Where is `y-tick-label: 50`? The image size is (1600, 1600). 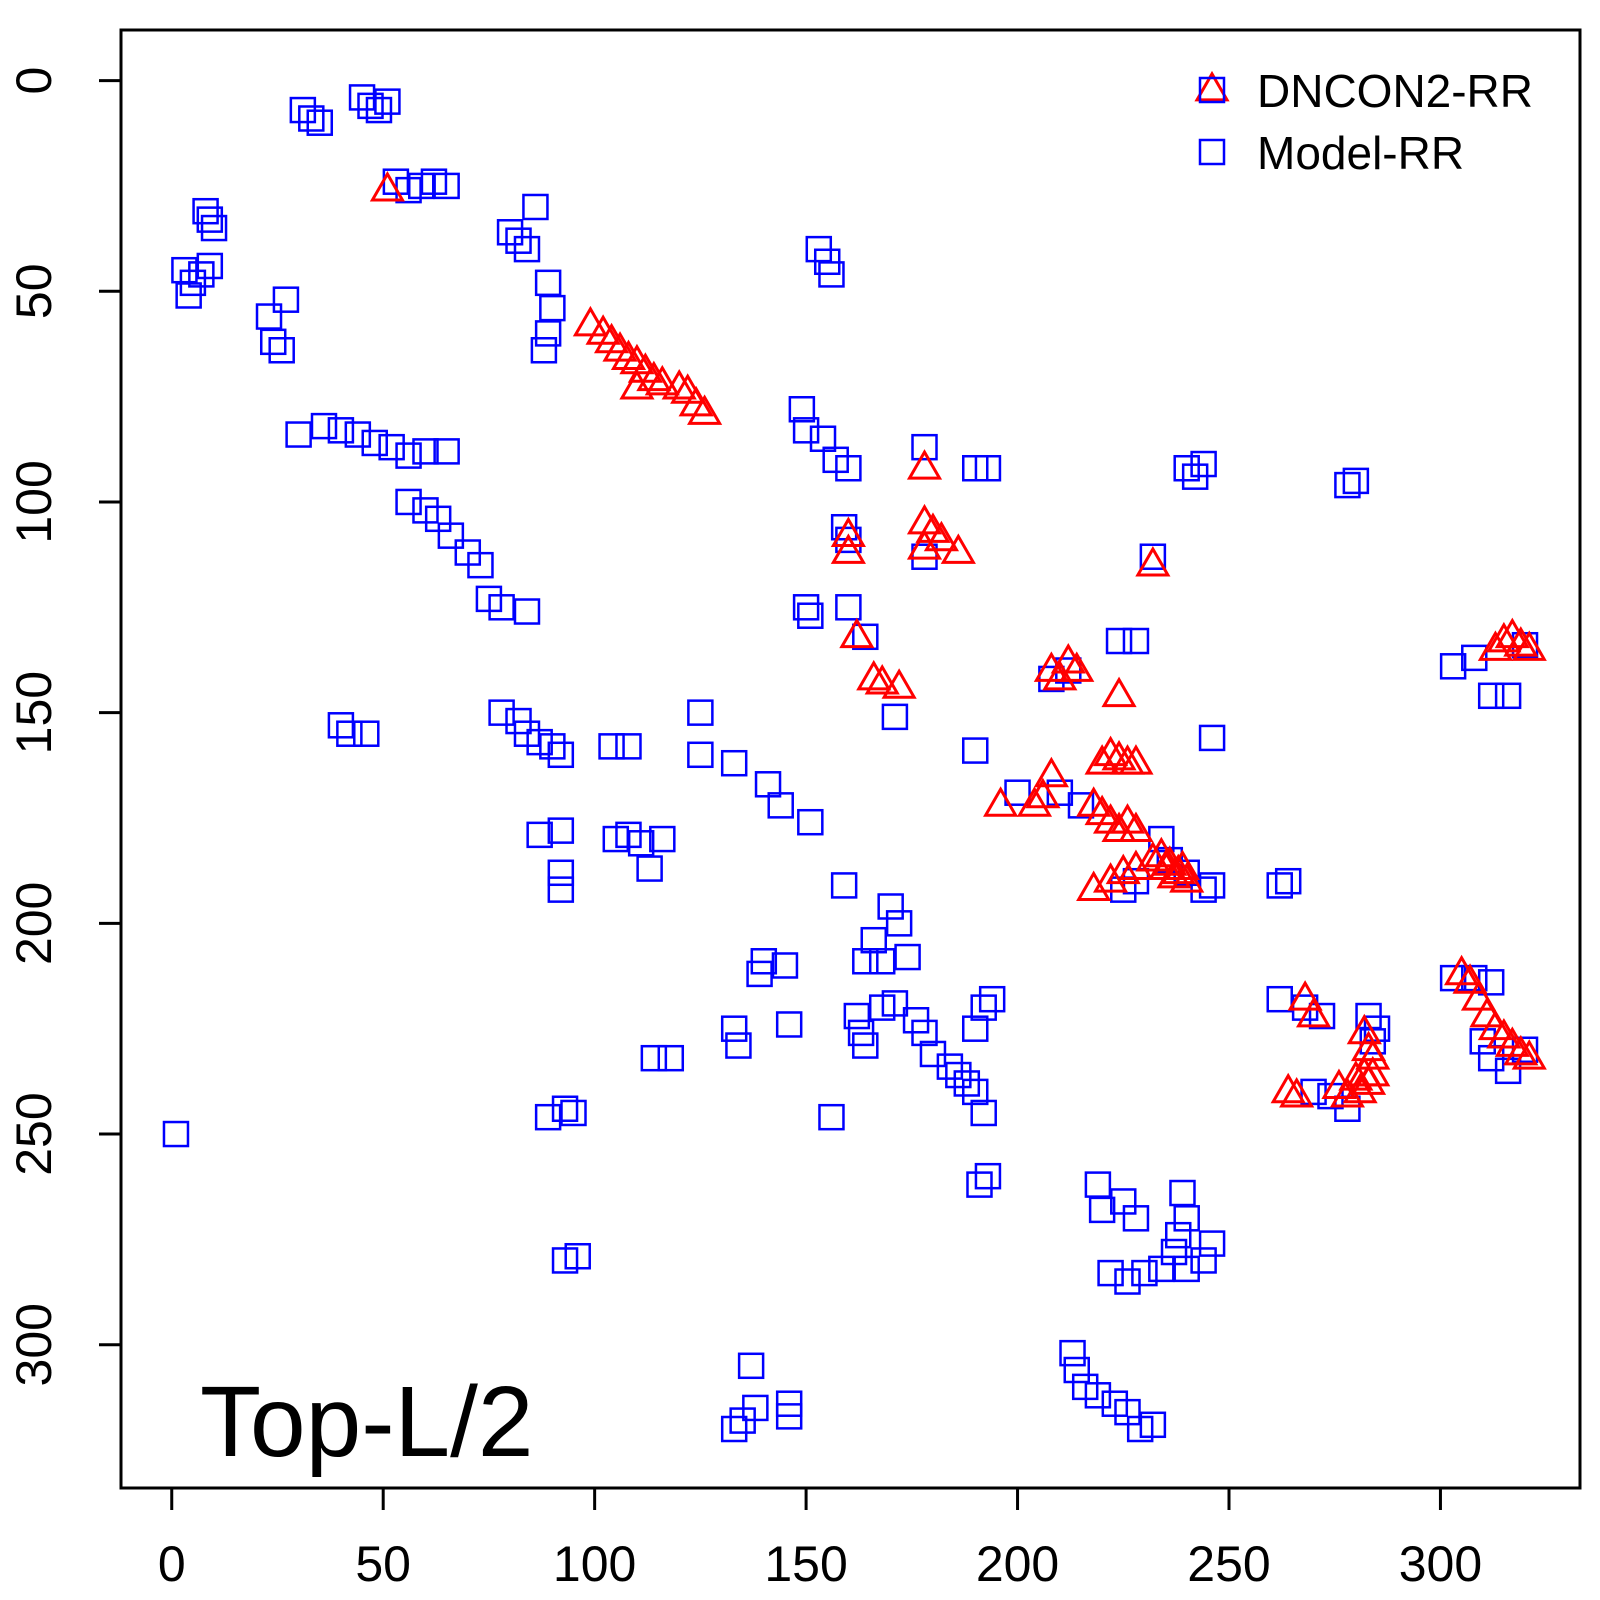 y-tick-label: 50 is located at coordinates (34, 291).